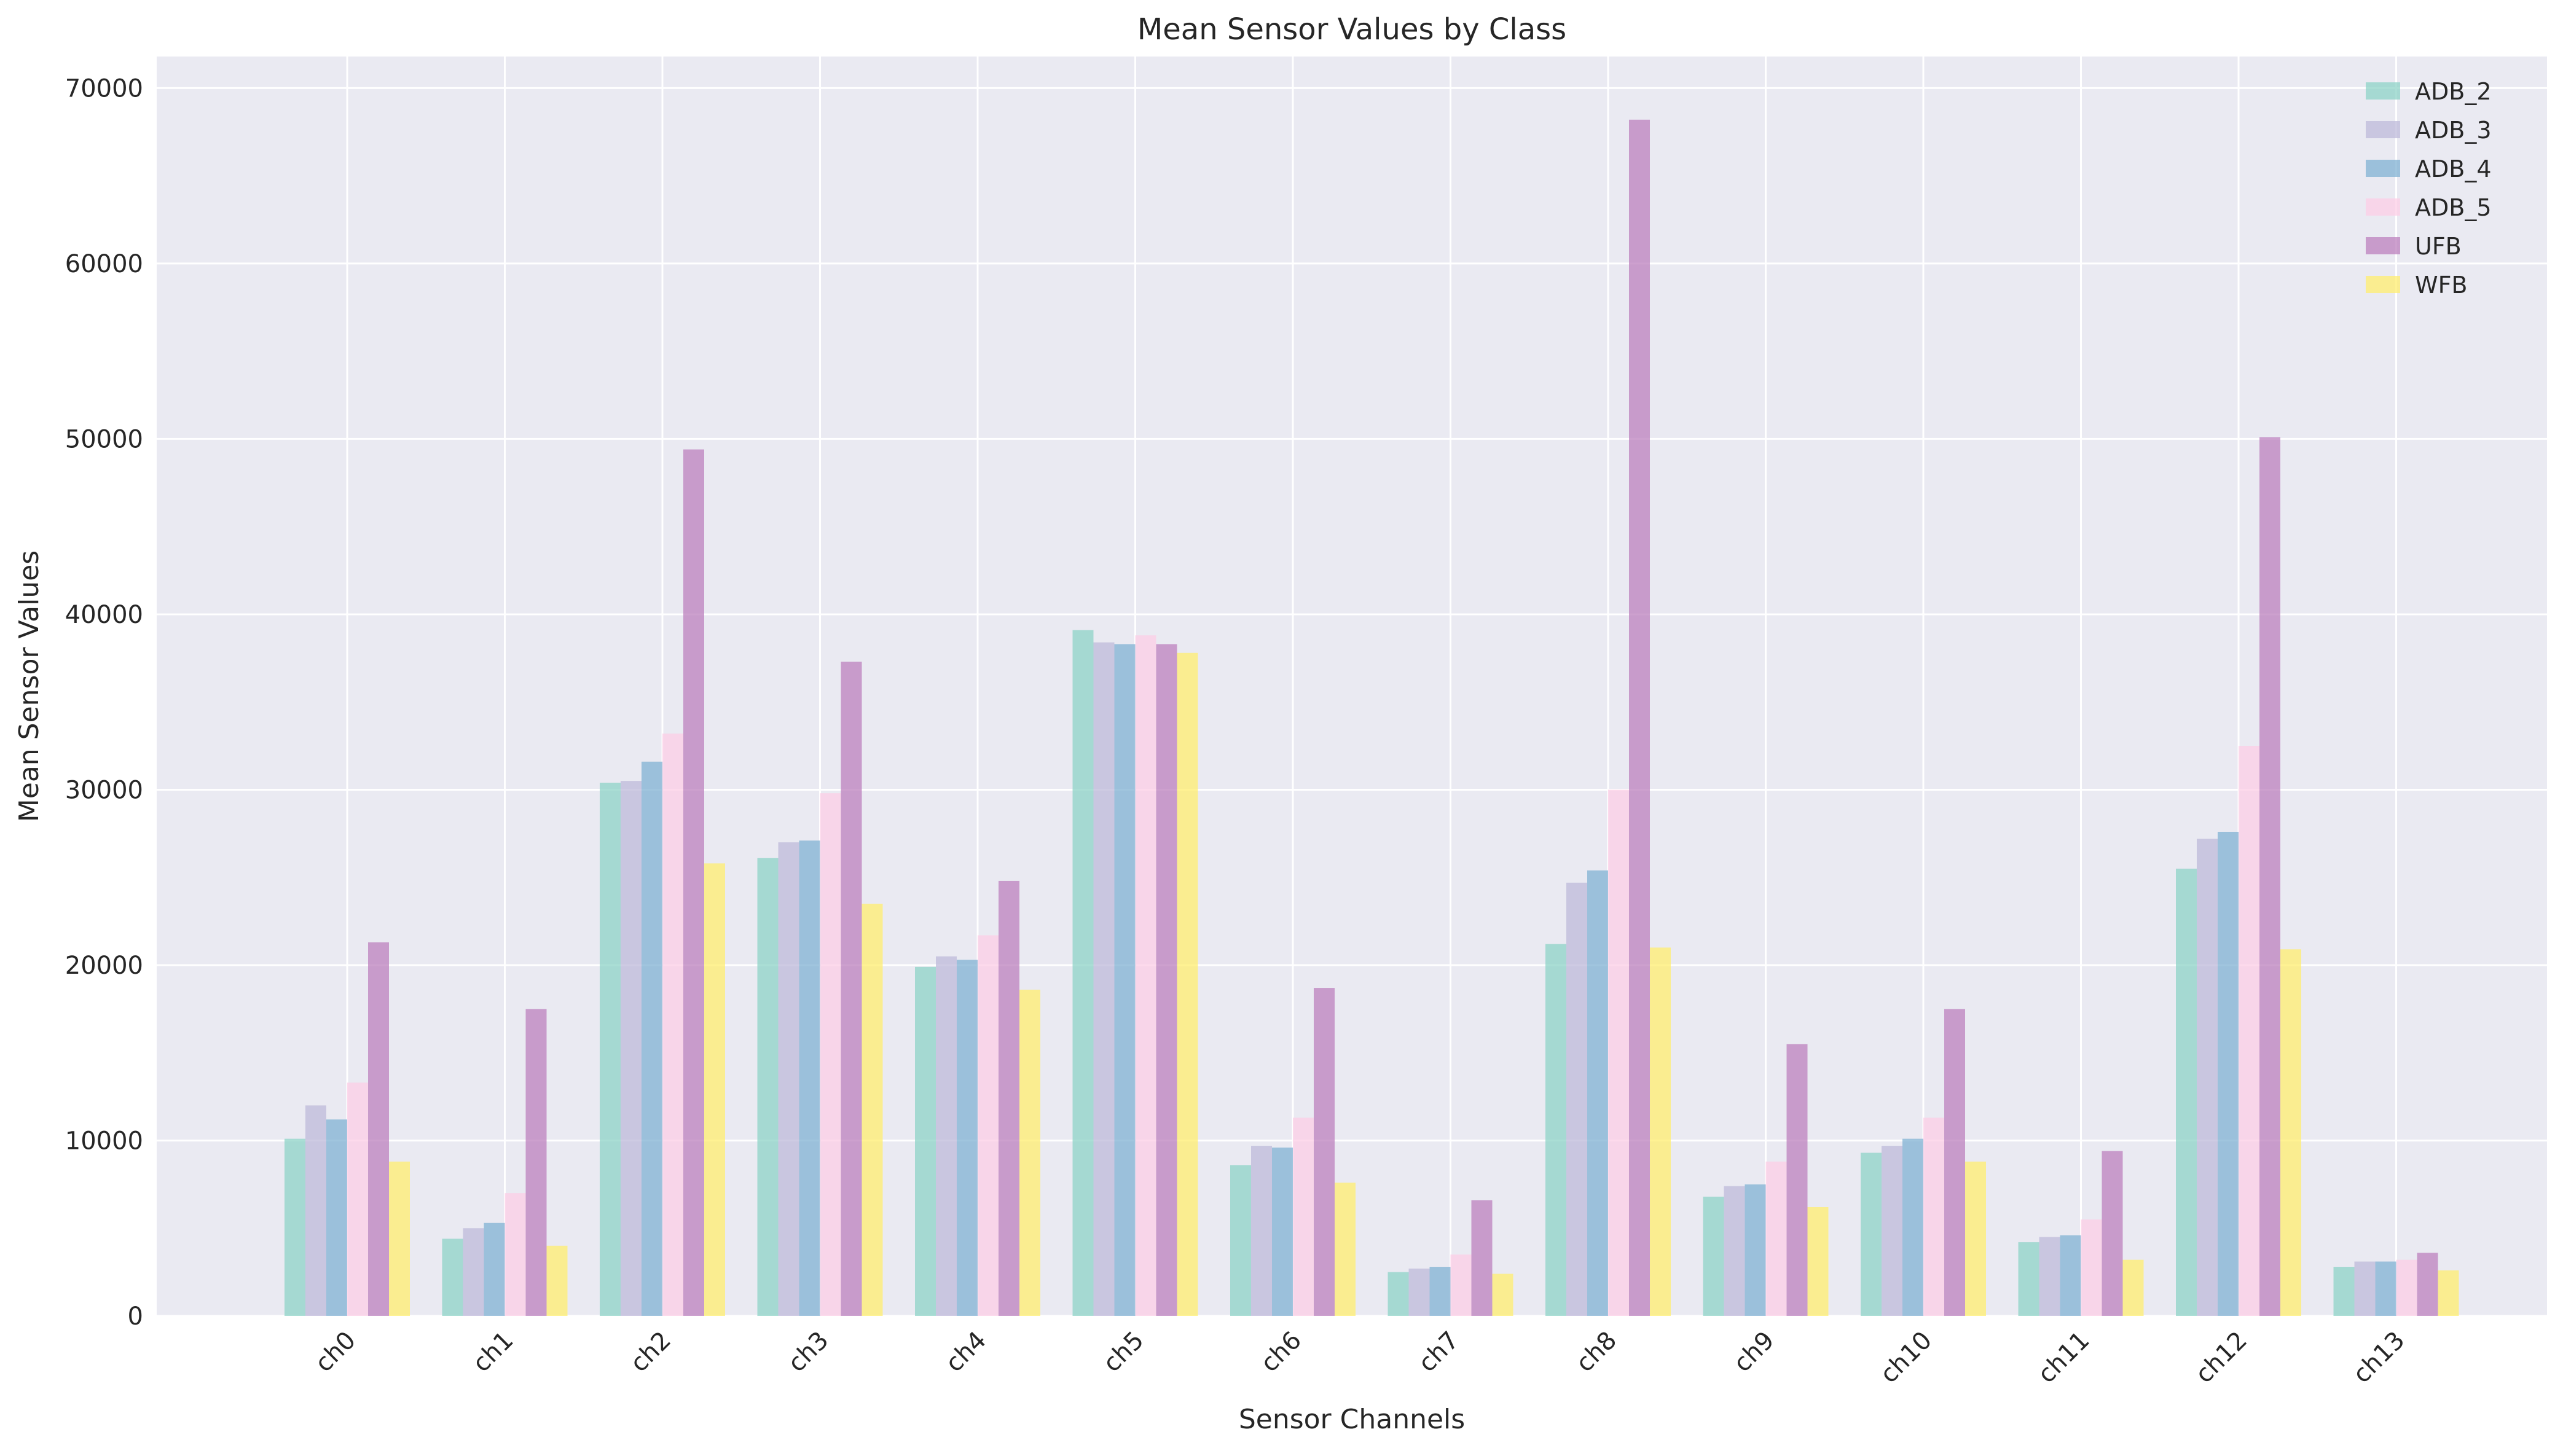 Image resolution: width=2563 pixels, height=1456 pixels. I want to click on bar-WFB-ch8, so click(1661, 1131).